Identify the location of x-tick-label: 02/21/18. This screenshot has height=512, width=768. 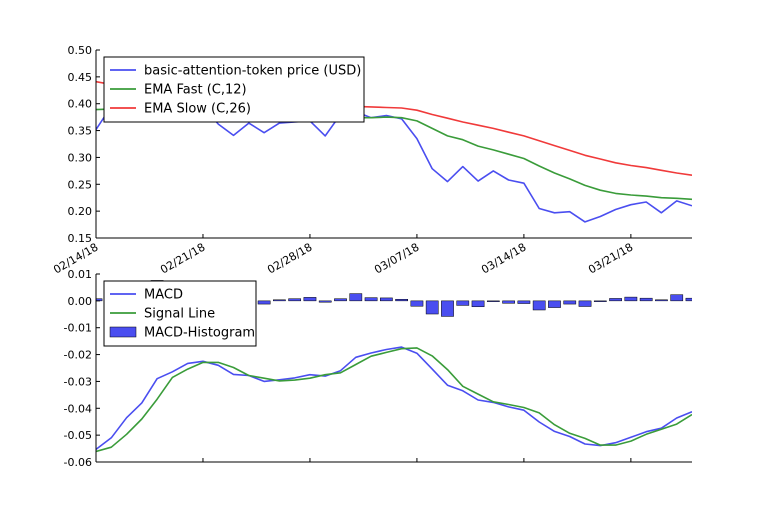
(182, 259).